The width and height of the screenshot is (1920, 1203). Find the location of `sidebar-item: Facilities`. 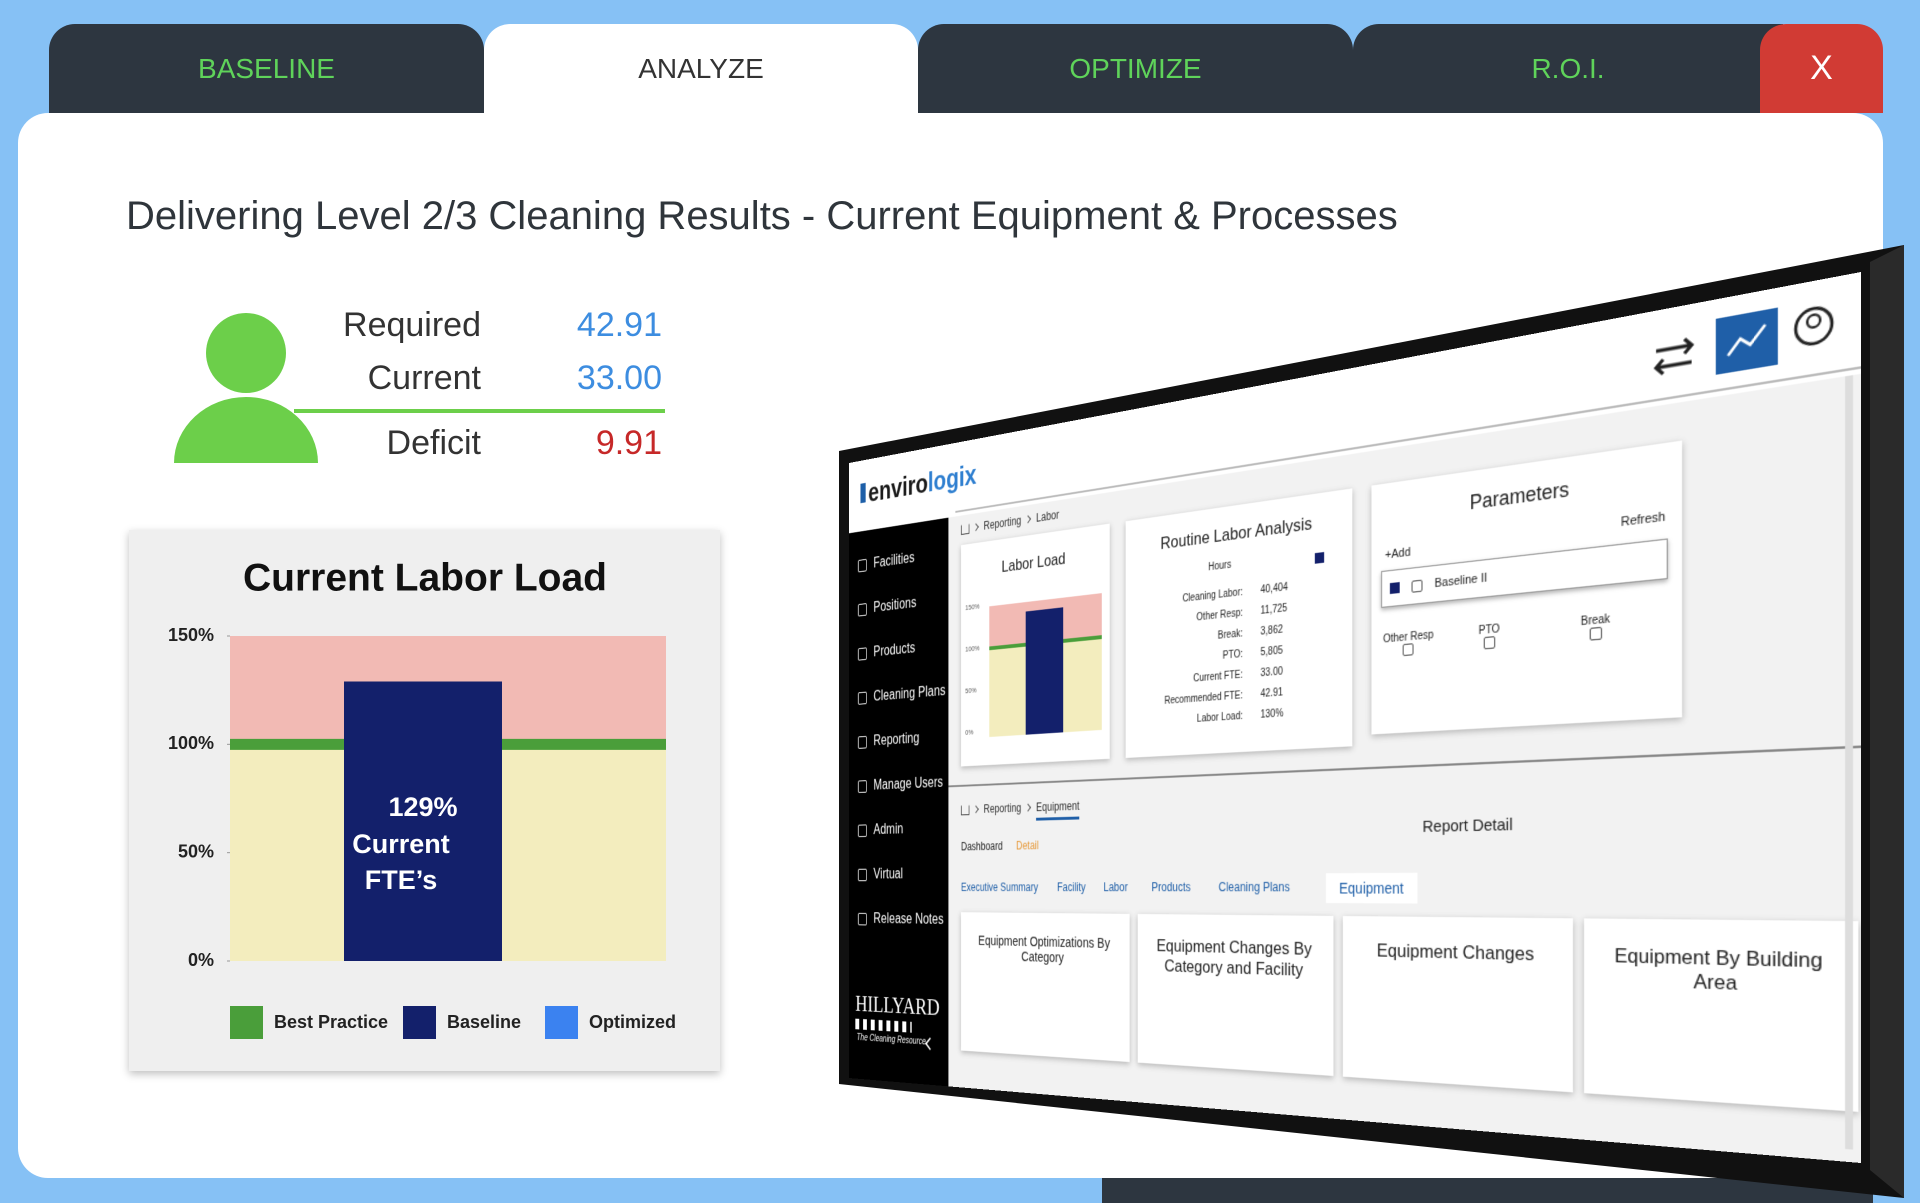

sidebar-item: Facilities is located at coordinates (886, 562).